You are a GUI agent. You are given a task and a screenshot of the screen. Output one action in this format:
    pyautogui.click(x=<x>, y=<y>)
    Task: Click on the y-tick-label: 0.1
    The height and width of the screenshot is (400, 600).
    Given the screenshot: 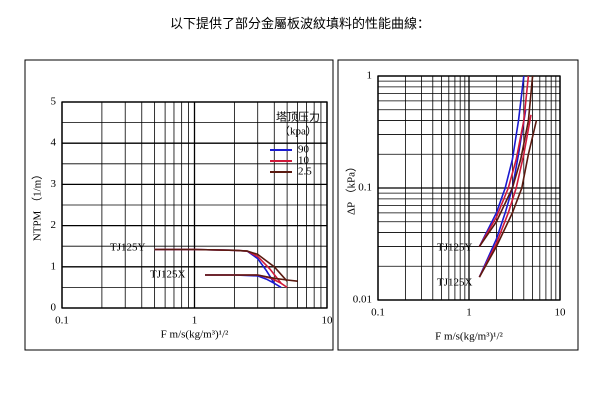 What is the action you would take?
    pyautogui.click(x=365, y=188)
    